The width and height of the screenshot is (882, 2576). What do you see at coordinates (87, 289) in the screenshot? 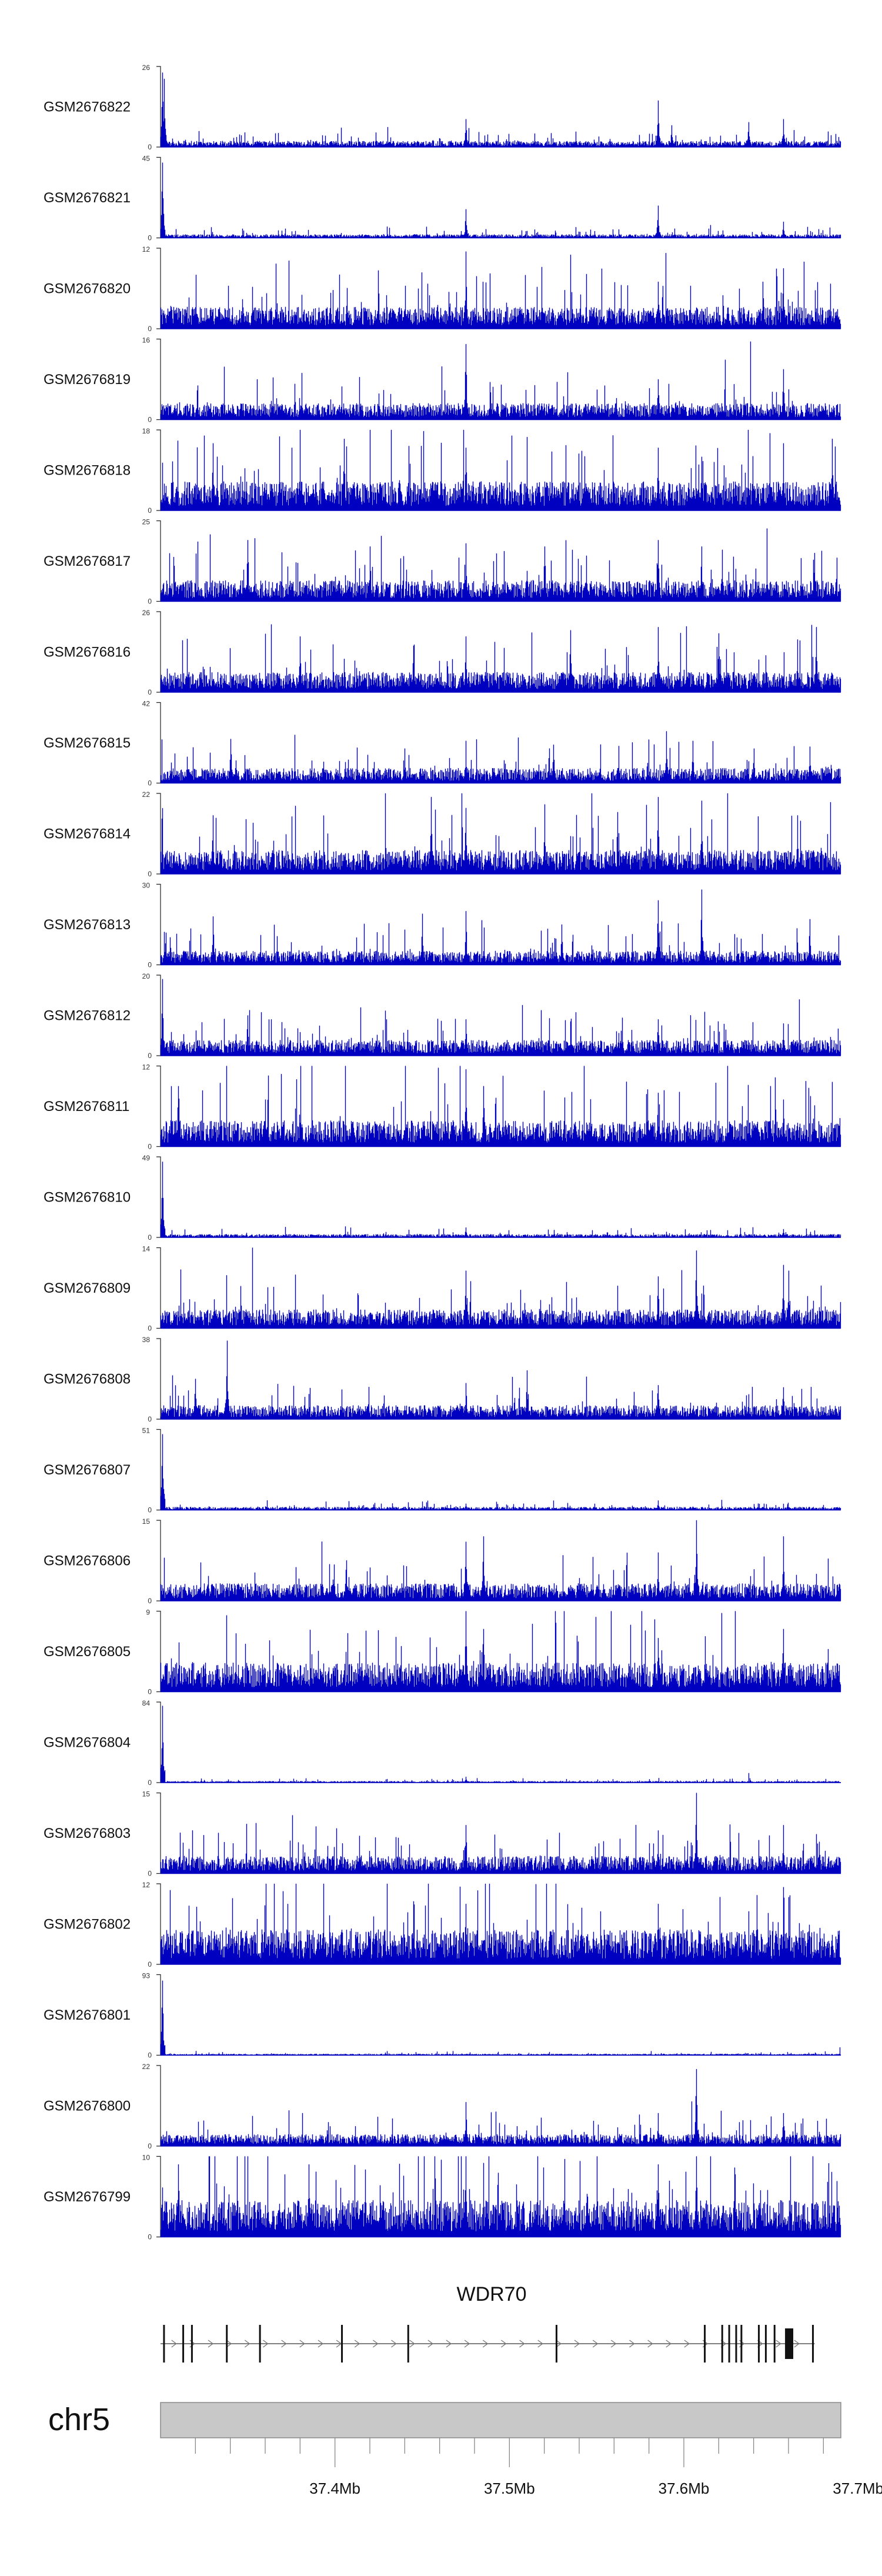
I see `track-label: GSM2676820` at bounding box center [87, 289].